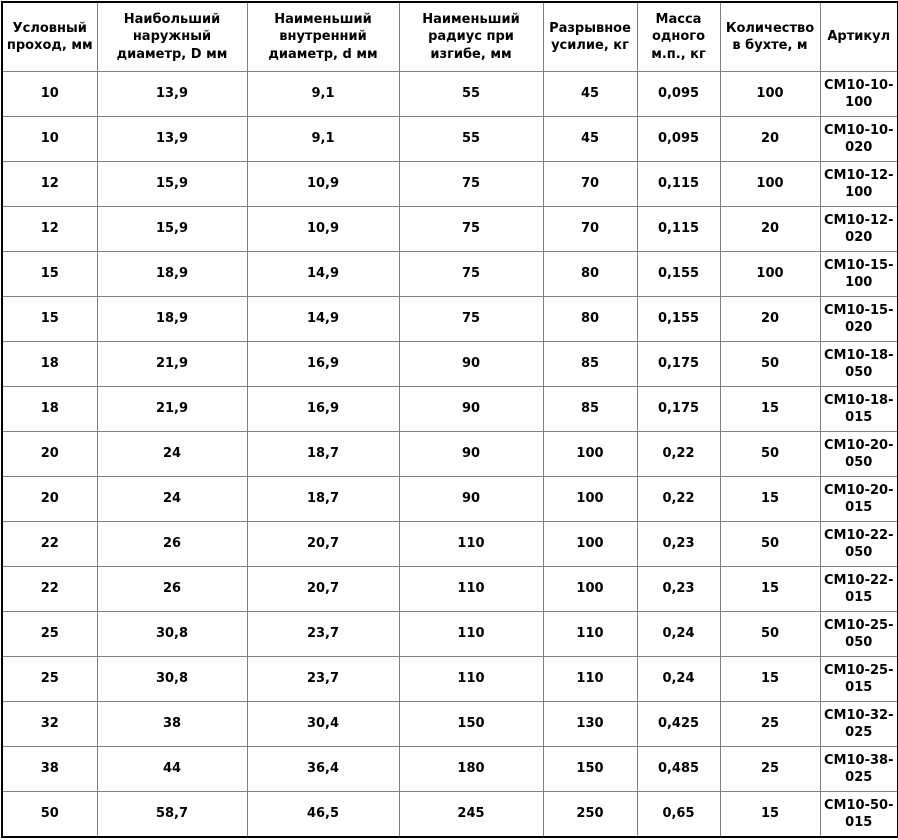  I want to click on table-row: 18 21,9 16,9 90 85 0,175 15 СМ10-18-015, so click(449, 409).